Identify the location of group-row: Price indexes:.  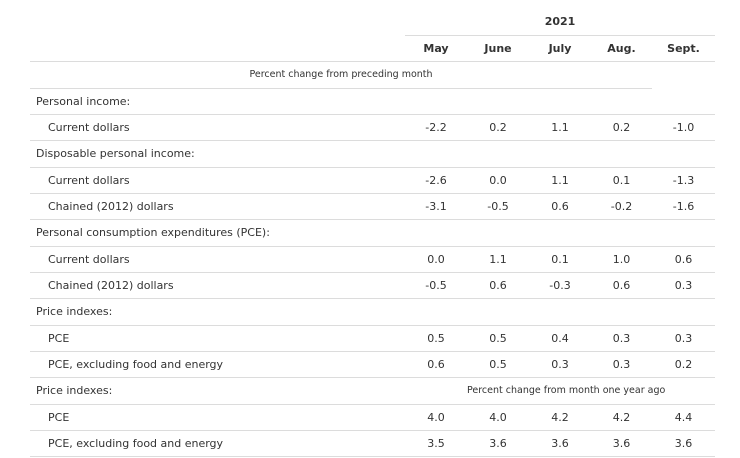
(372, 312).